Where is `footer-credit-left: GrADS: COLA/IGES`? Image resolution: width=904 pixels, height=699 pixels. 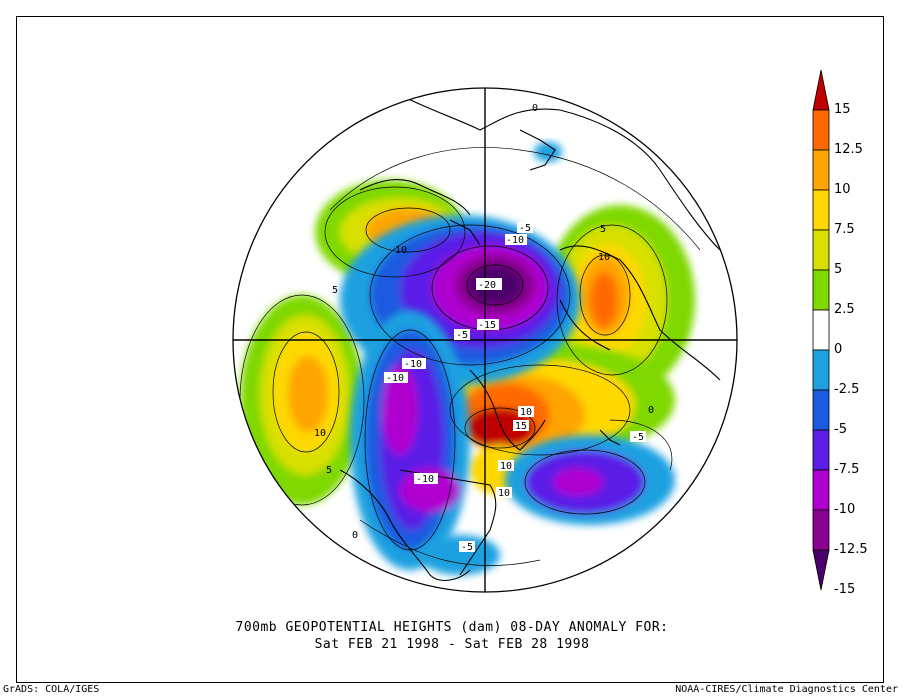
footer-credit-left: GrADS: COLA/IGES is located at coordinates (51, 689).